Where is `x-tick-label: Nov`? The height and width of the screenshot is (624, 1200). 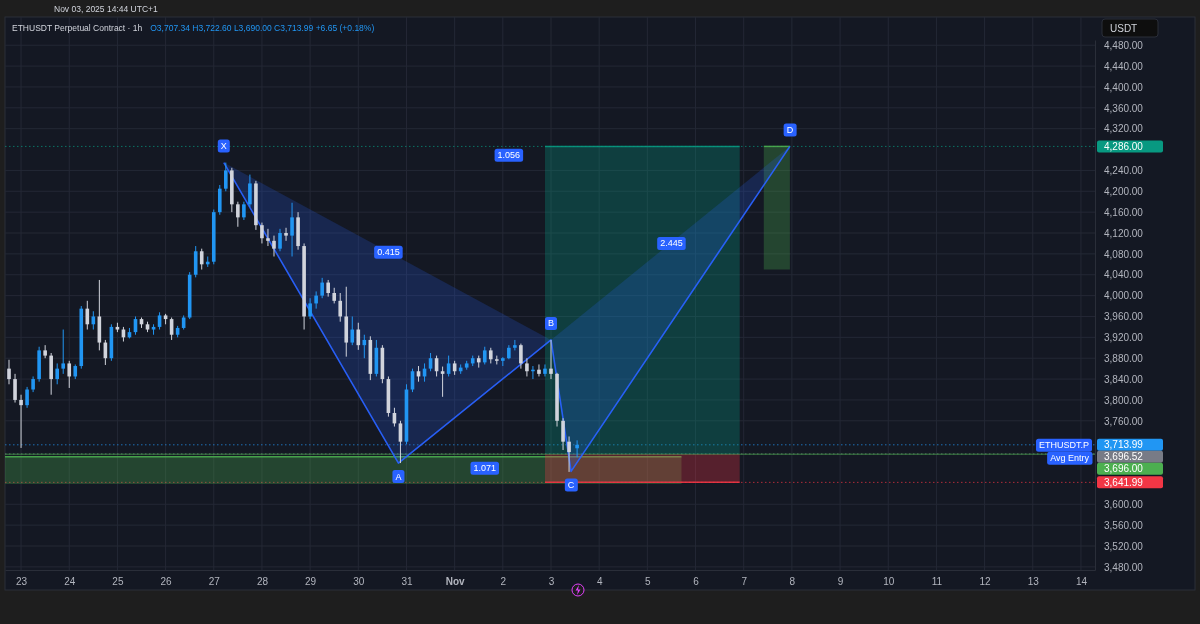
x-tick-label: Nov is located at coordinates (455, 582).